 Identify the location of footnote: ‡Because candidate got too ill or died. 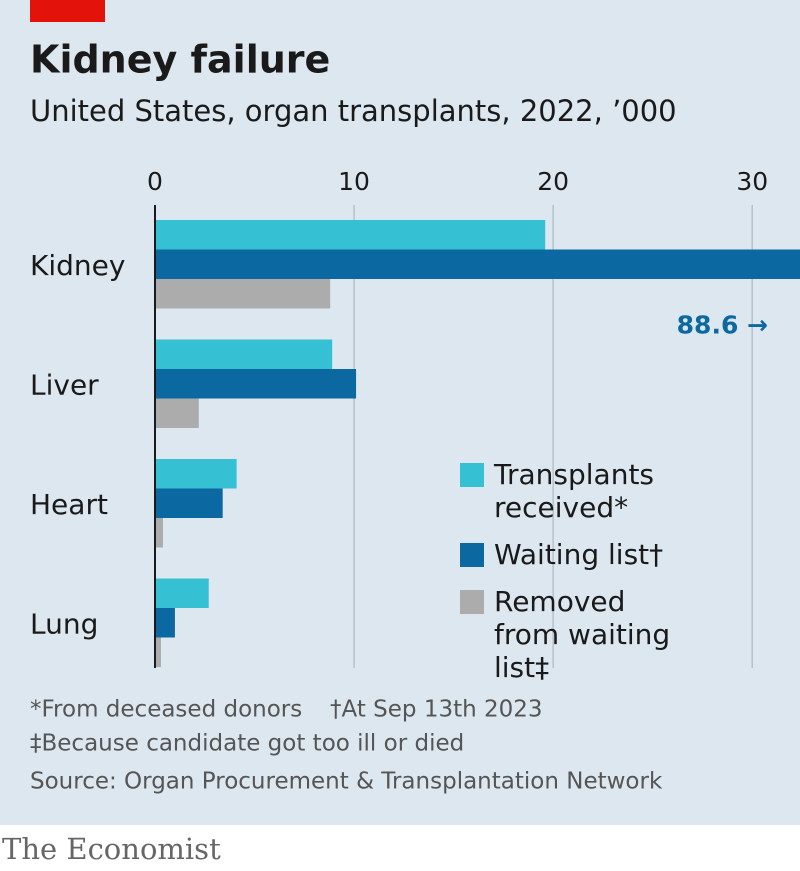
(247, 744).